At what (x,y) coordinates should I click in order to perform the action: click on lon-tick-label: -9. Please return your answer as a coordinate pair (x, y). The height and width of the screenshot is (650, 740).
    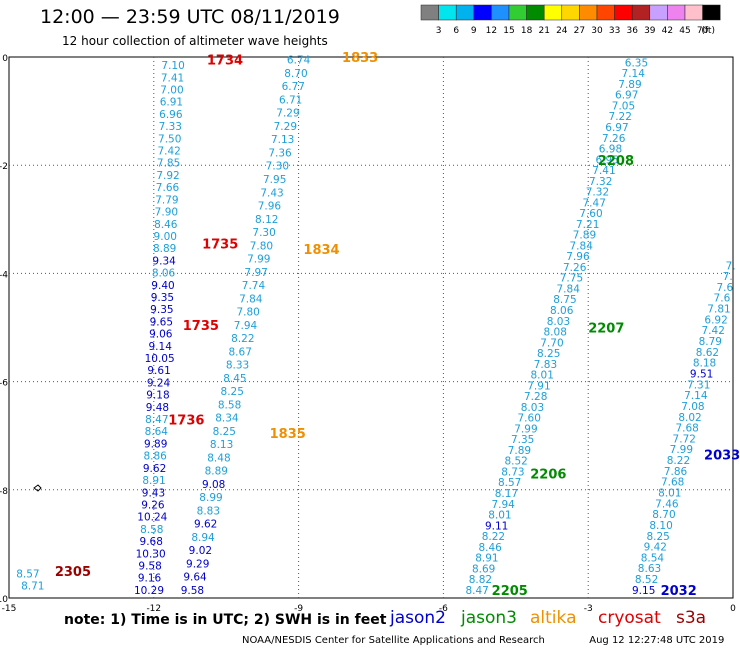
    Looking at the image, I should click on (298, 609).